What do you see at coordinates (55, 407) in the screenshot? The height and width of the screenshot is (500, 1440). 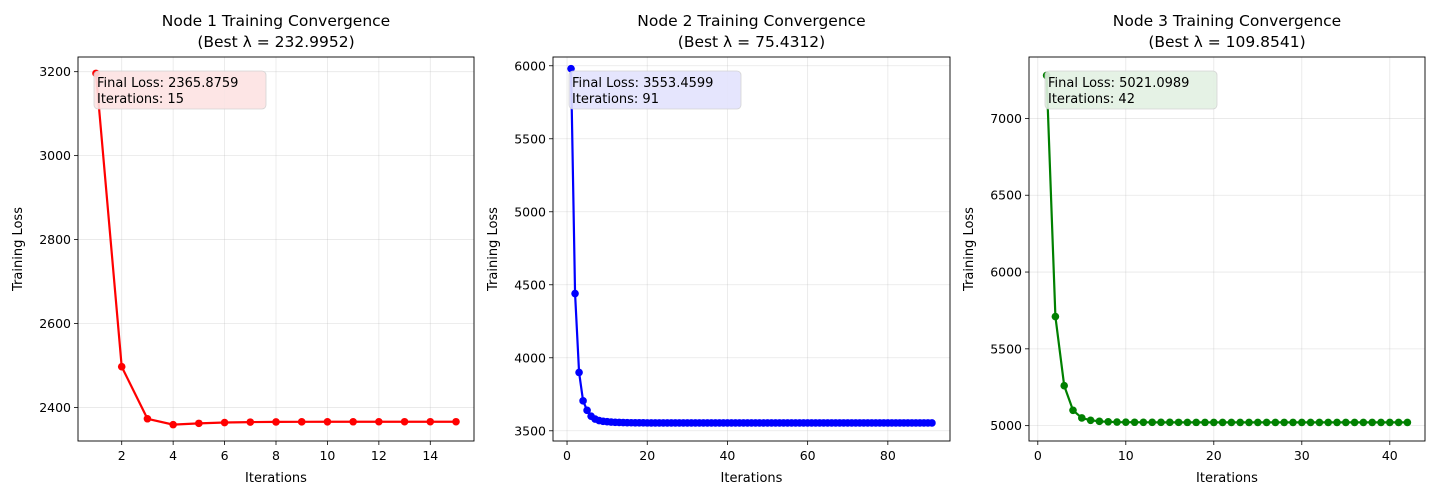 I see `y-tick-label: 2400` at bounding box center [55, 407].